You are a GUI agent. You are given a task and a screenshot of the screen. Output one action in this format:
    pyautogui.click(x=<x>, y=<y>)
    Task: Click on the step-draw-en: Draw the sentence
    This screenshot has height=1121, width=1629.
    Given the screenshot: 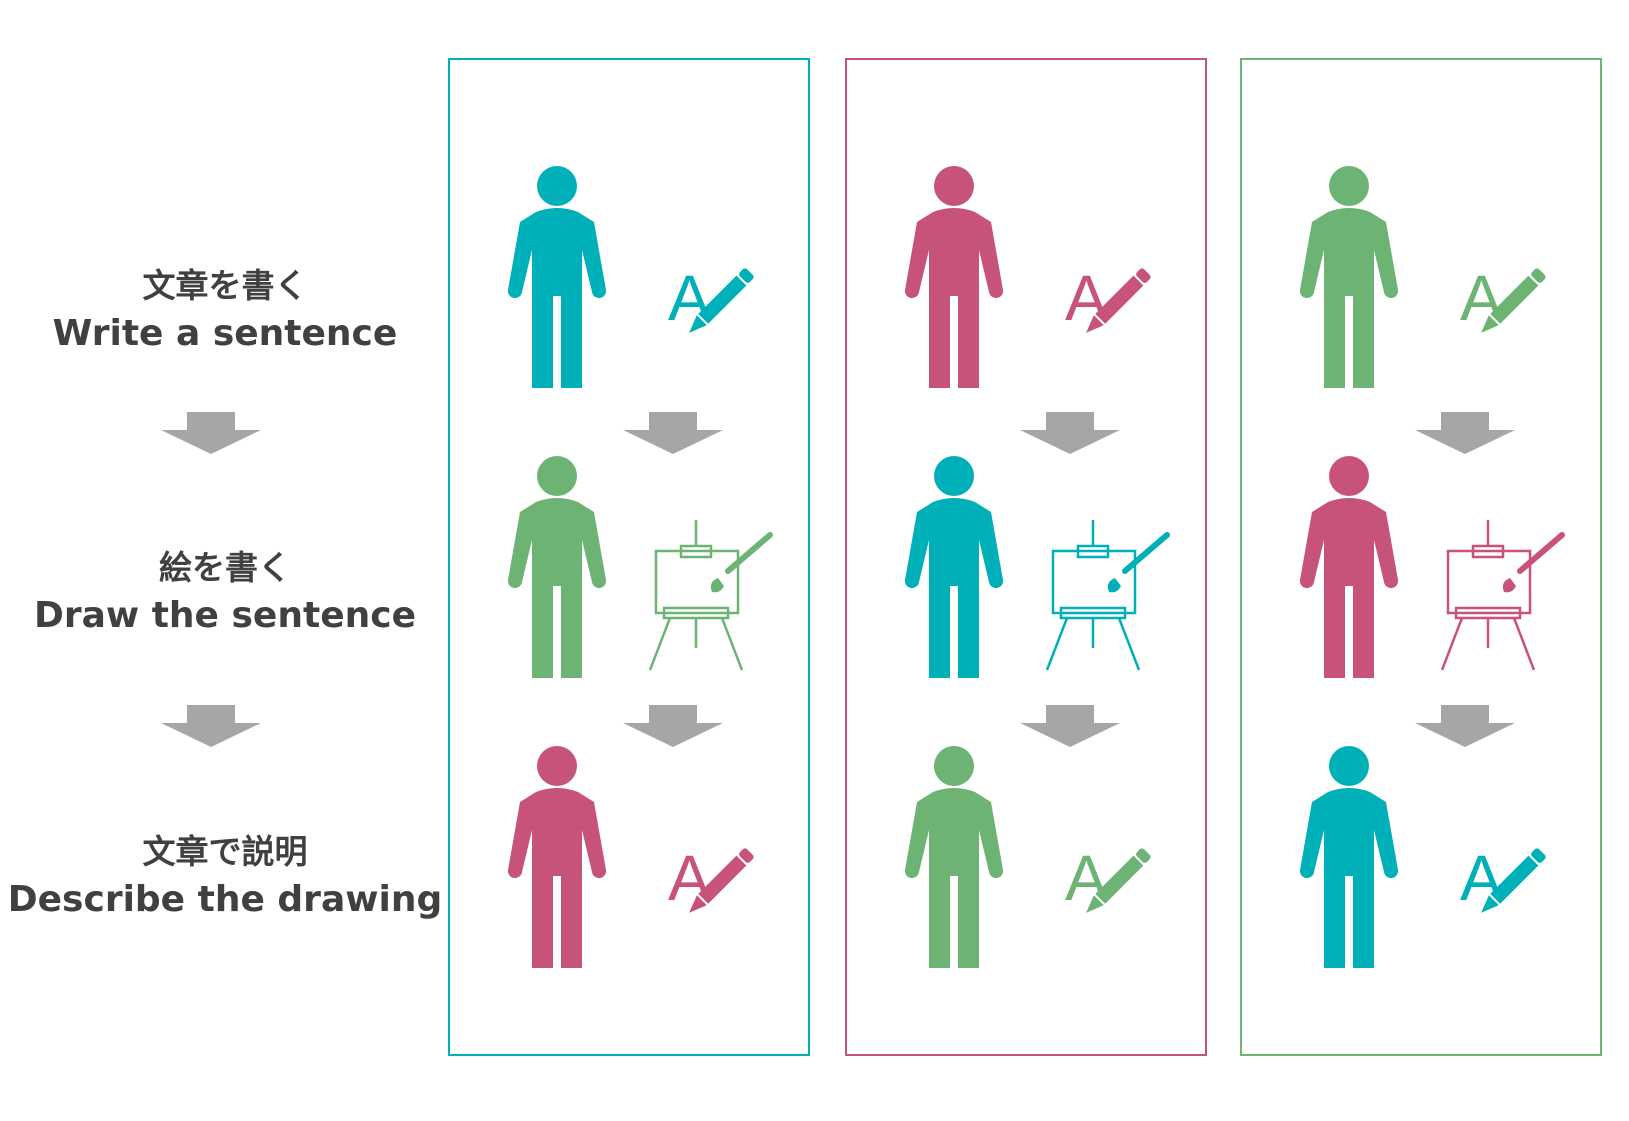 What is the action you would take?
    pyautogui.click(x=225, y=615)
    